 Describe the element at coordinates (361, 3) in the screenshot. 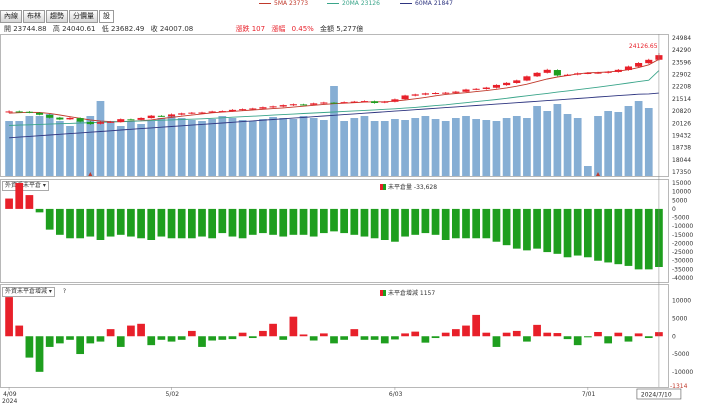

I see `ma20-label: 20MA 23126` at that location.